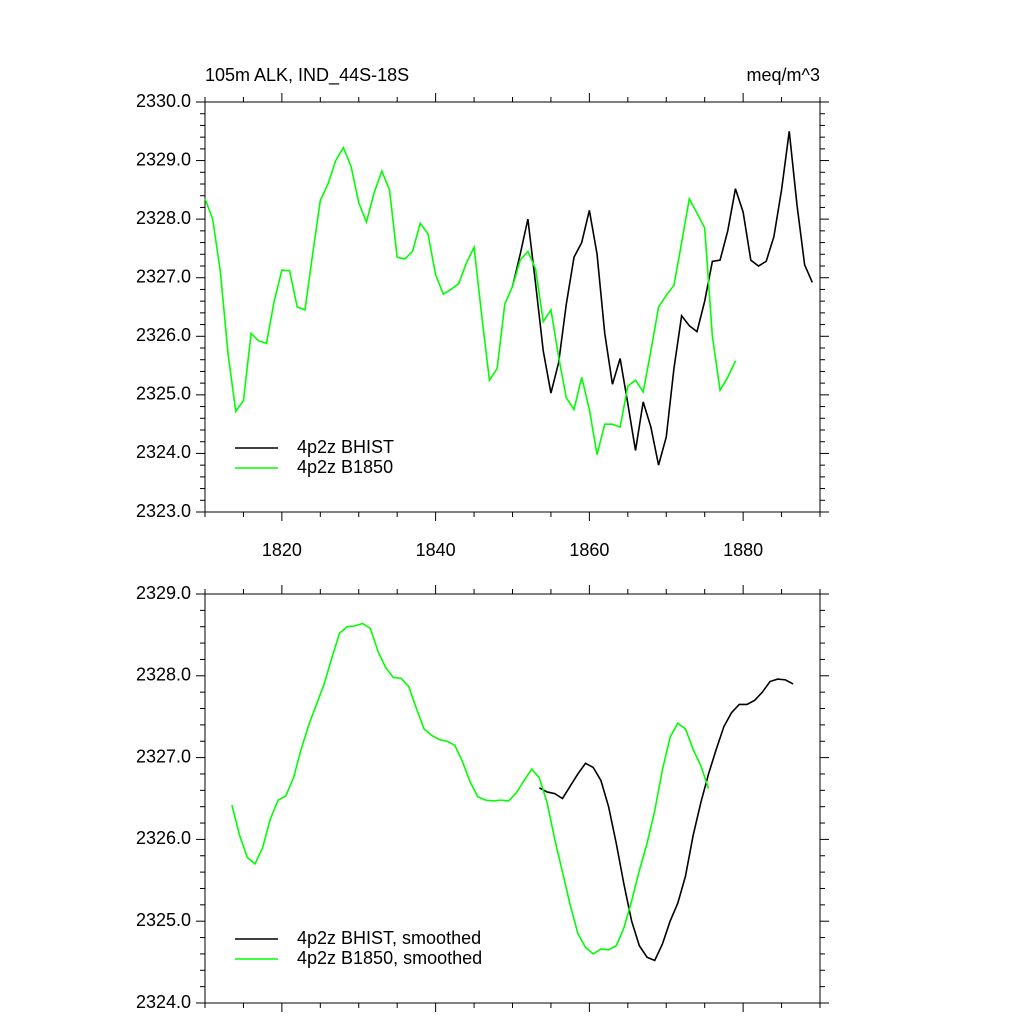  What do you see at coordinates (163, 511) in the screenshot?
I see `y-tick-label: 2323.0` at bounding box center [163, 511].